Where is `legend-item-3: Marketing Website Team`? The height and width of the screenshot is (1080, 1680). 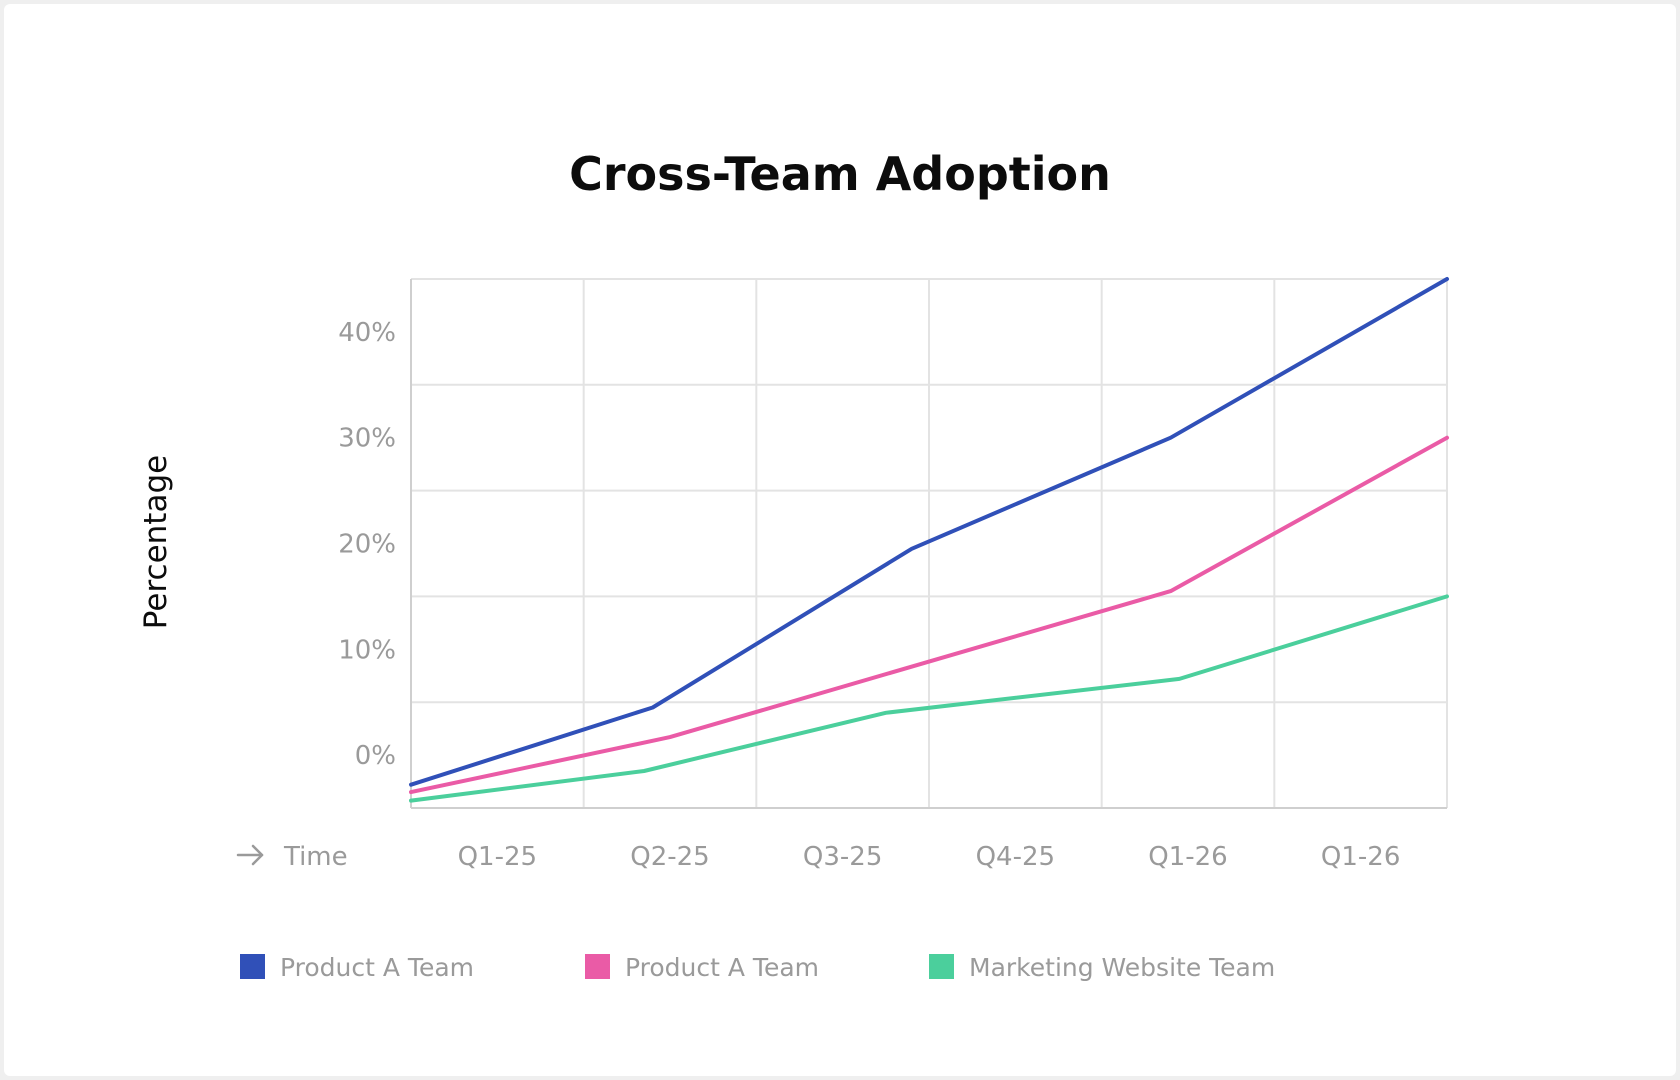 legend-item-3: Marketing Website Team is located at coordinates (1102, 967).